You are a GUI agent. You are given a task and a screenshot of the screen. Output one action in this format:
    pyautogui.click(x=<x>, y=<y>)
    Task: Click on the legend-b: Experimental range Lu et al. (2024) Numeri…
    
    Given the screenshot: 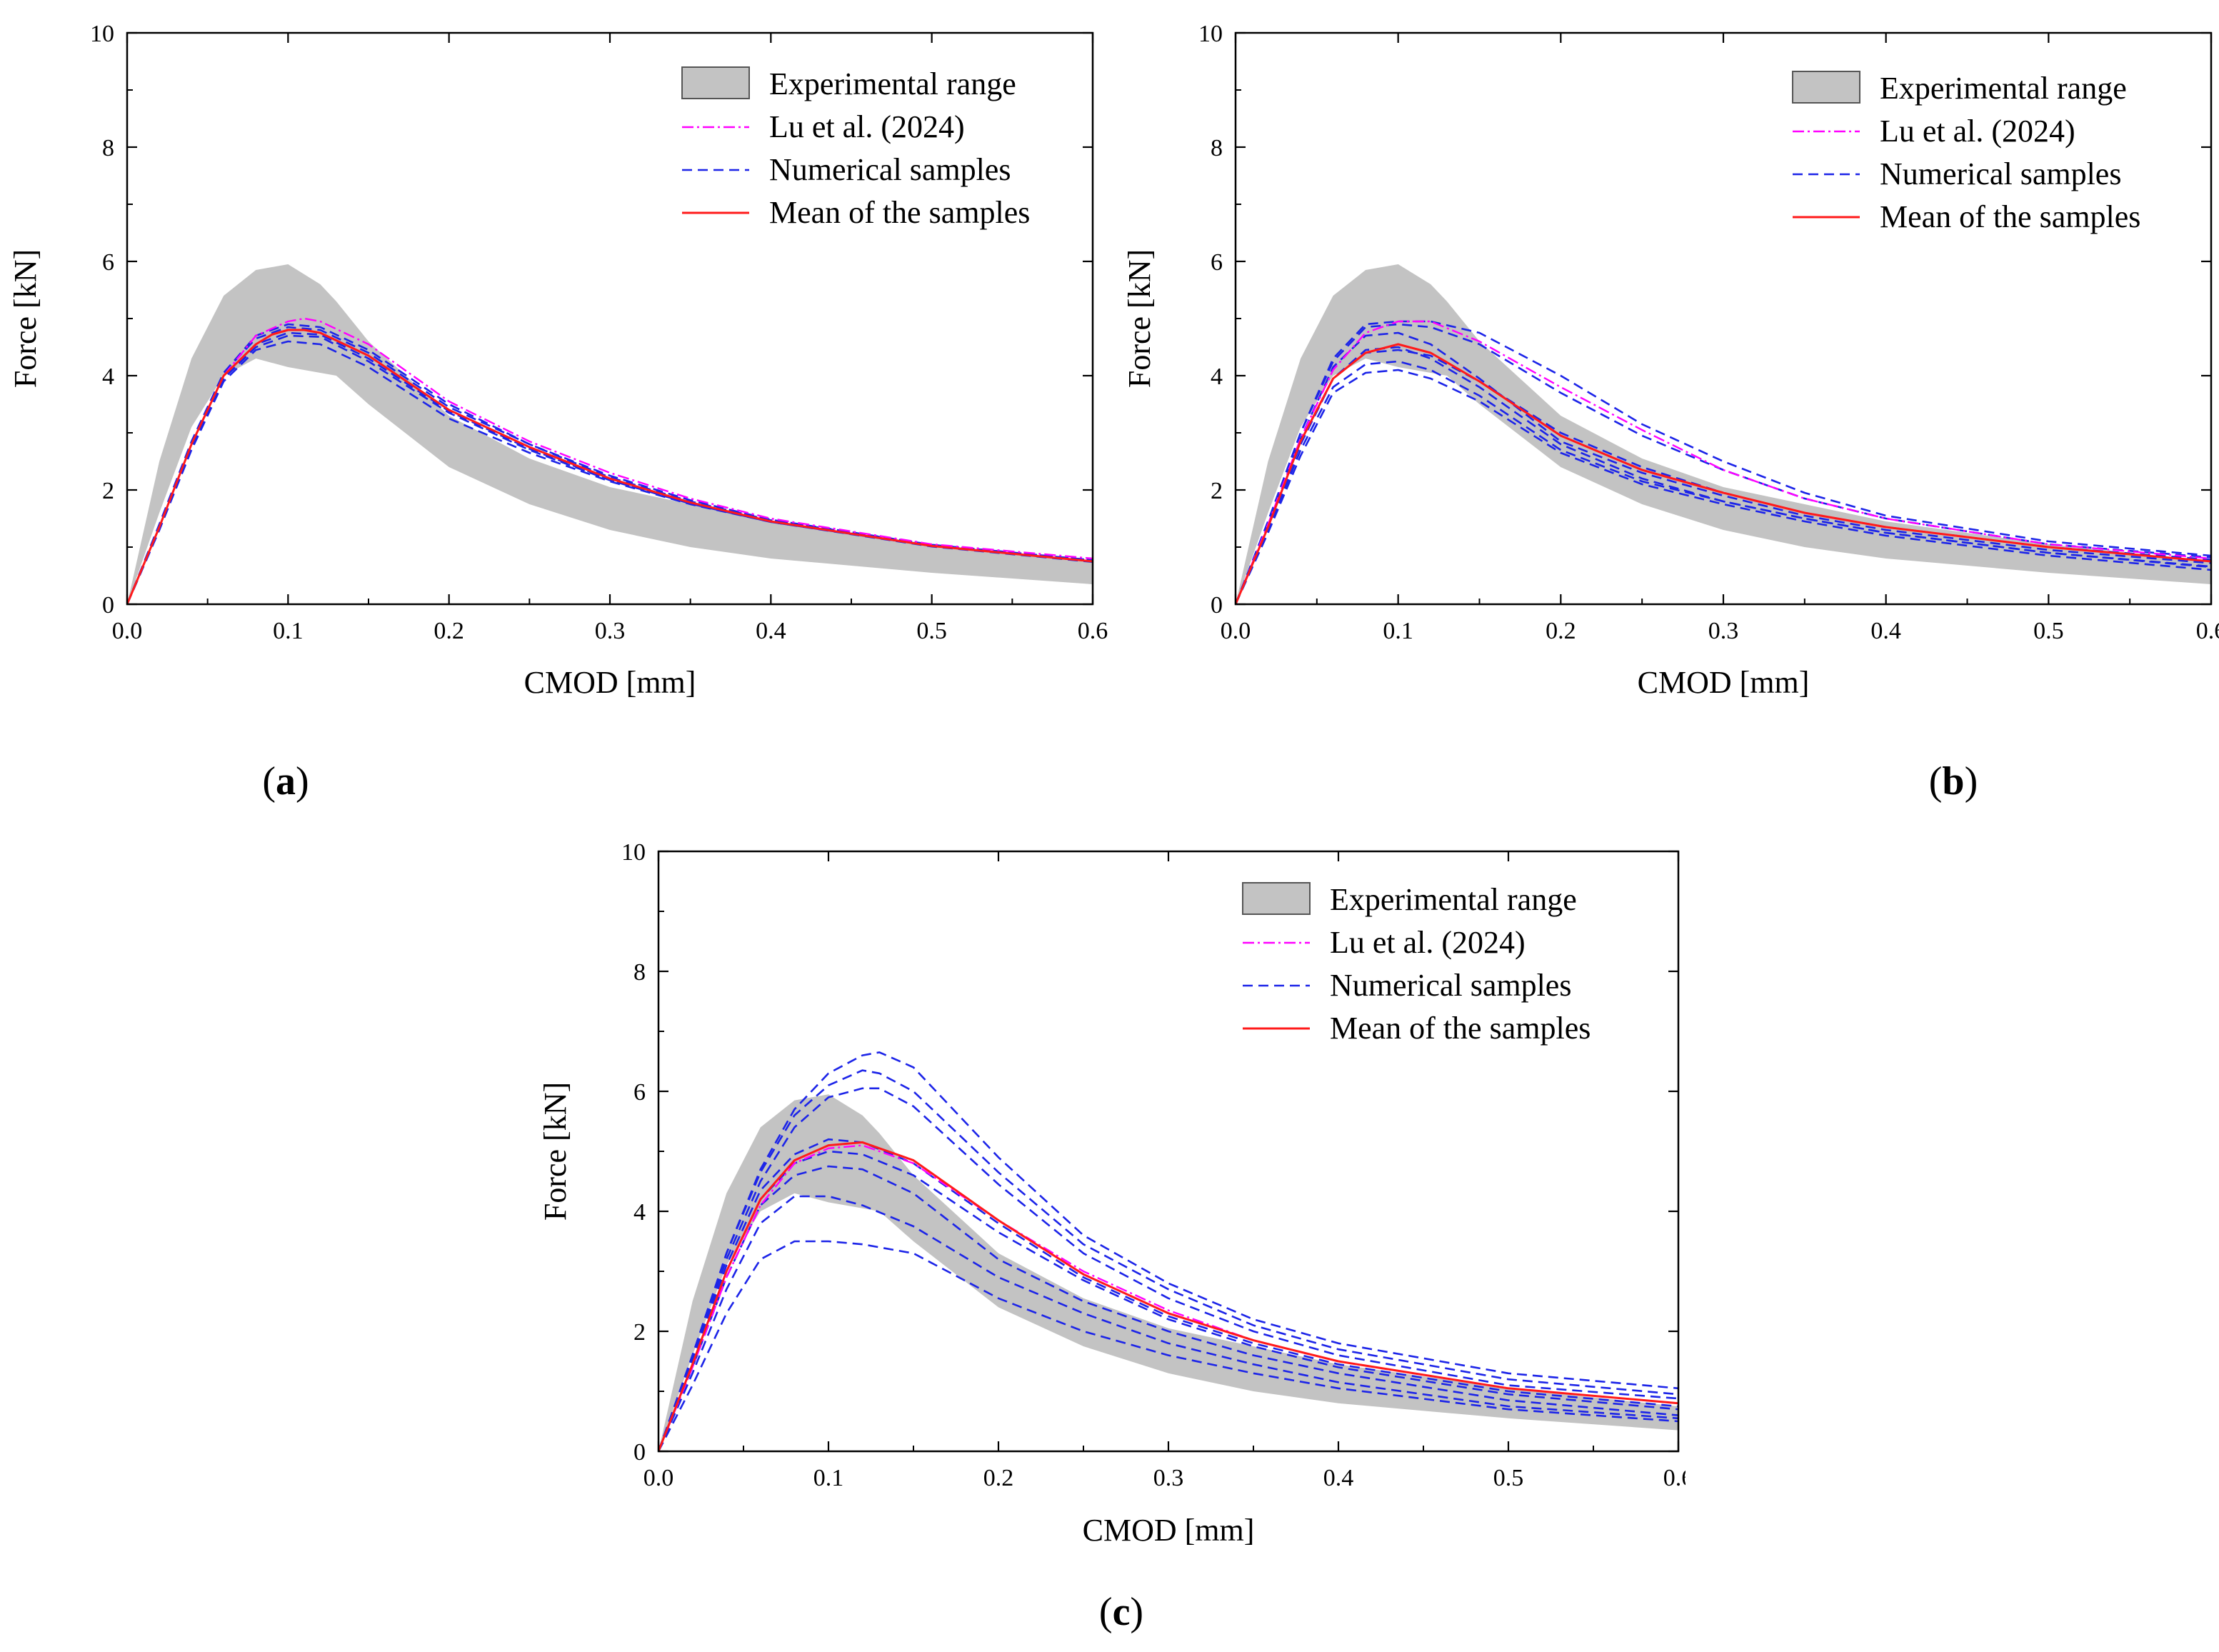 What is the action you would take?
    pyautogui.click(x=1966, y=152)
    